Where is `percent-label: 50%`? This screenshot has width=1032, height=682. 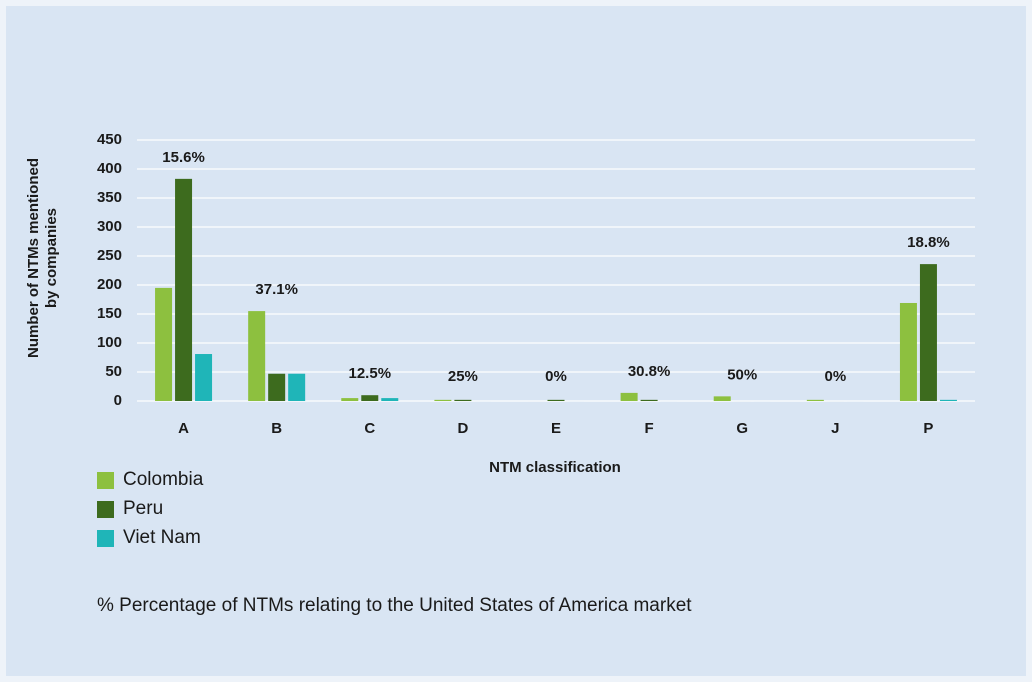
percent-label: 50% is located at coordinates (742, 374).